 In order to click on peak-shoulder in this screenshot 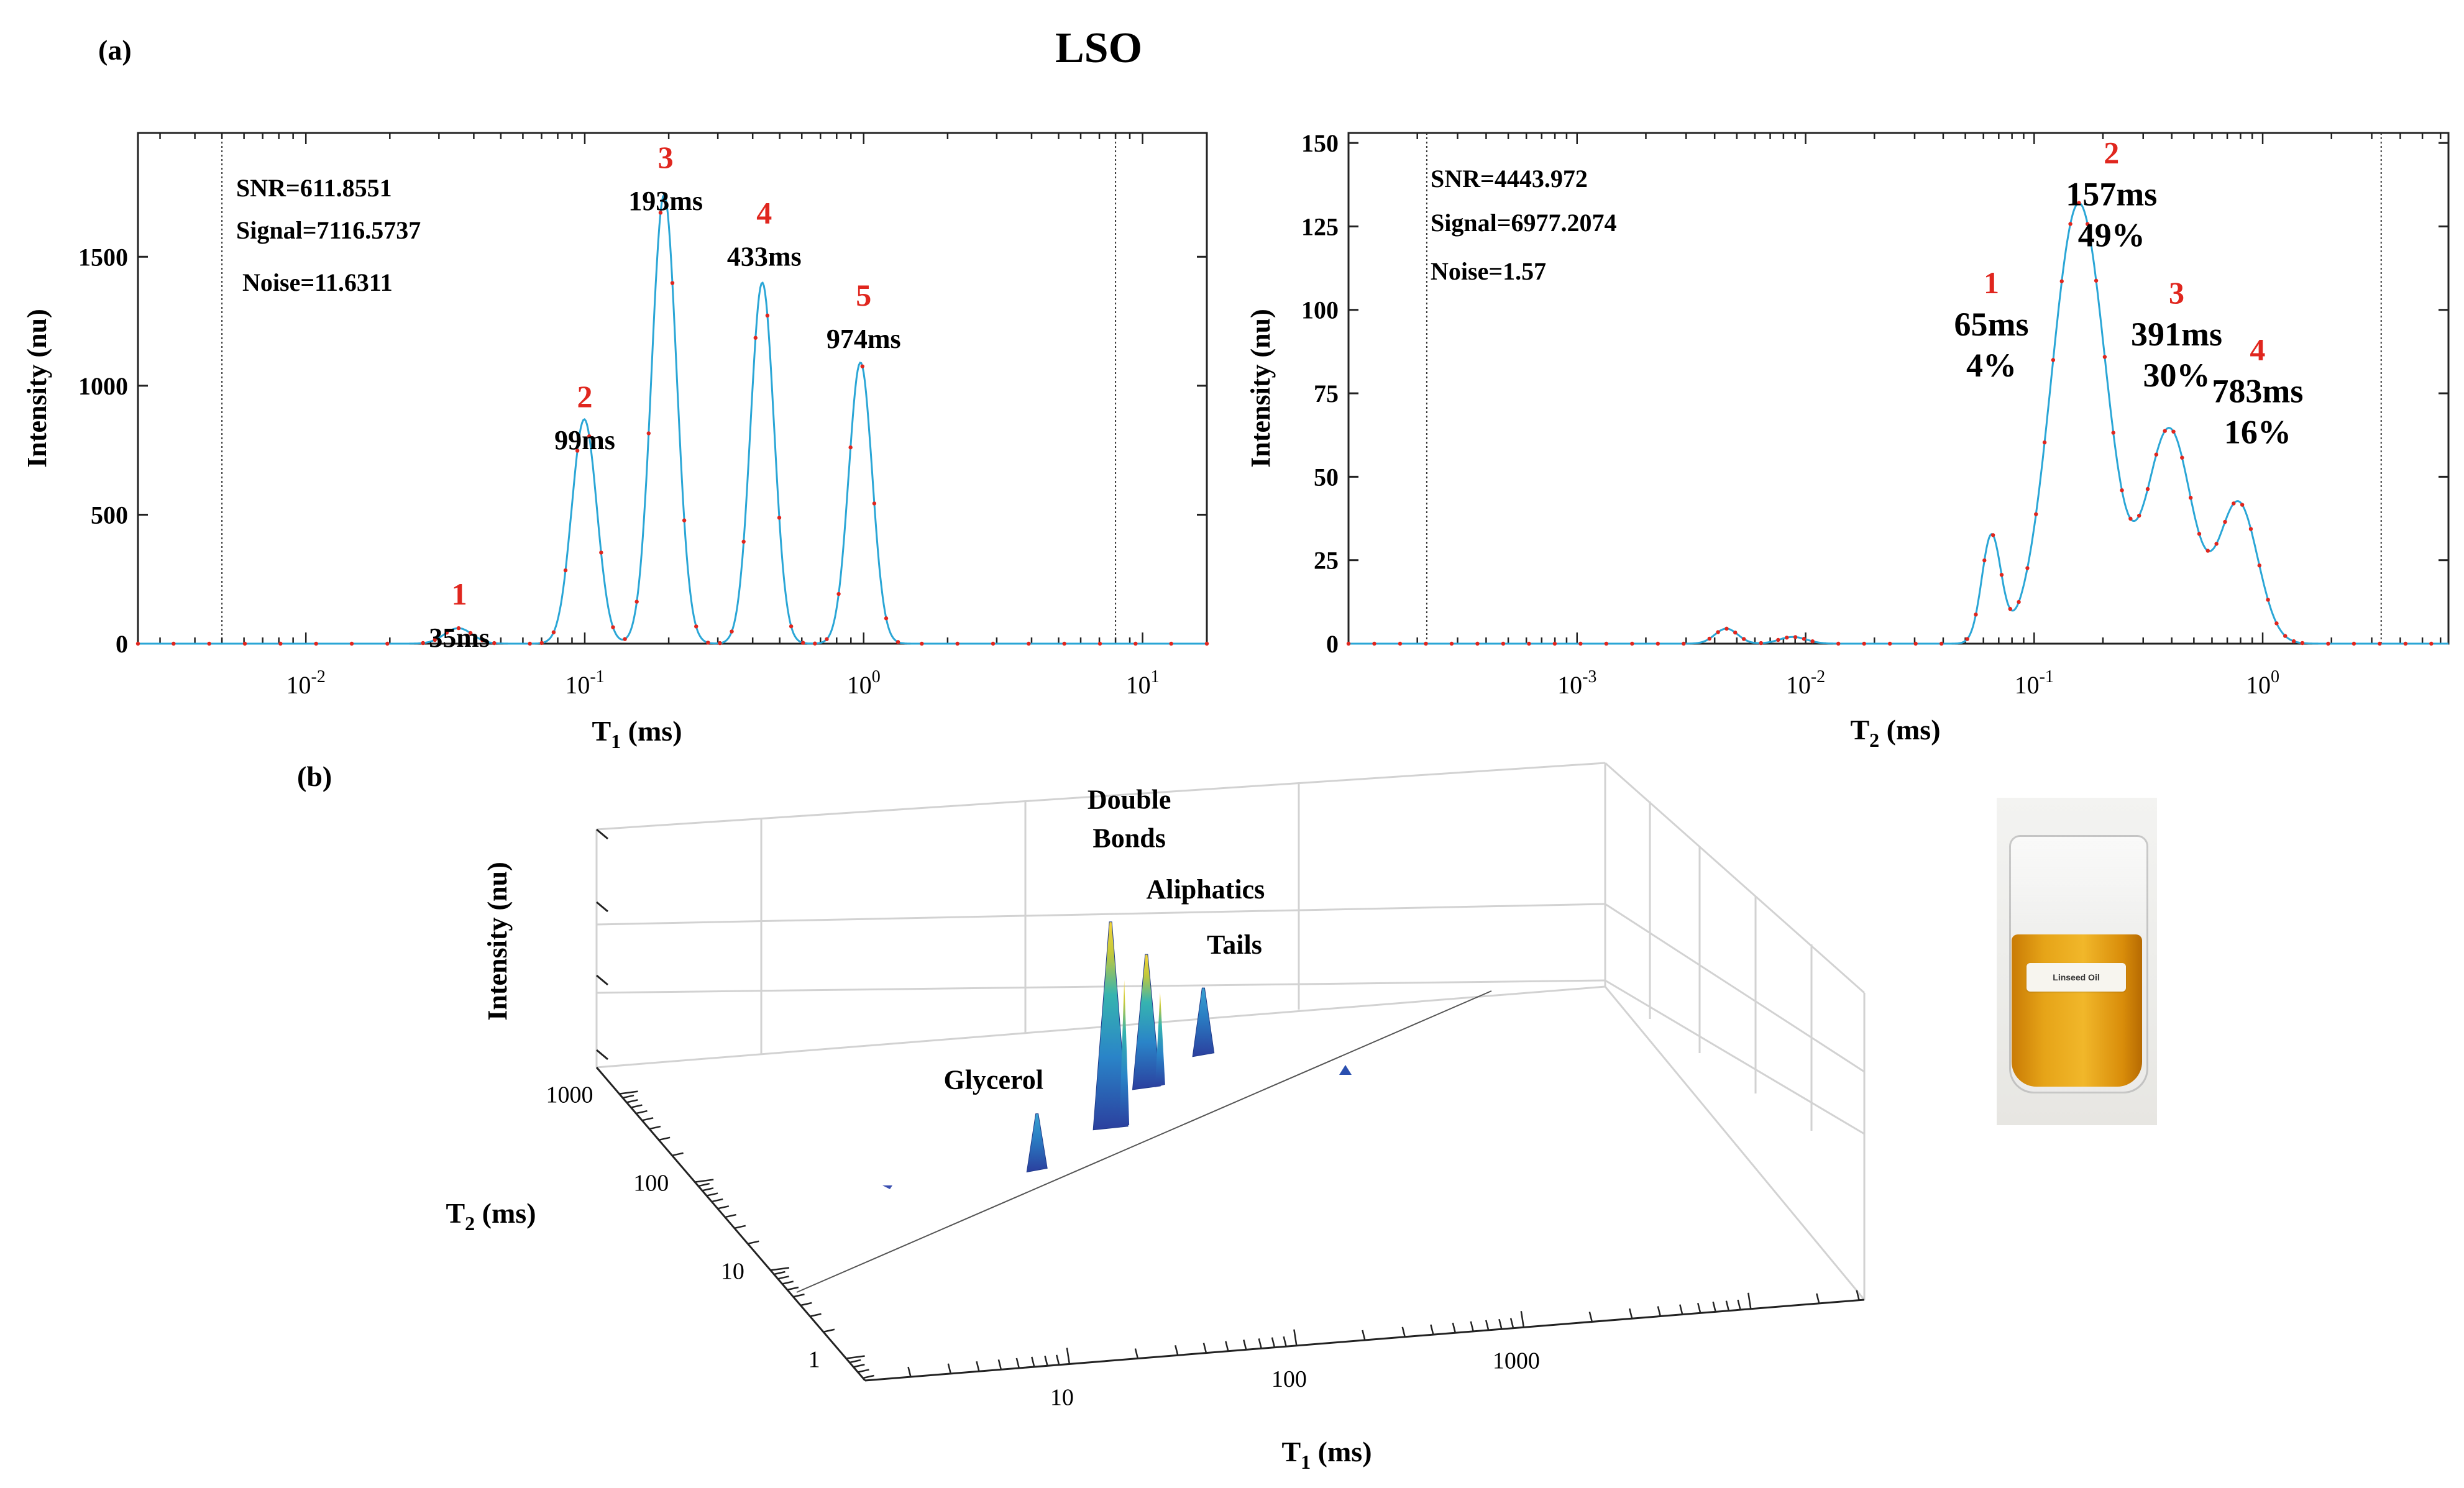, I will do `click(1124, 1054)`.